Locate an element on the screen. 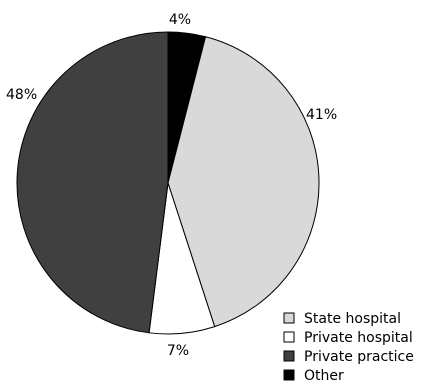  legend-swatch-state-hospital is located at coordinates (289, 318).